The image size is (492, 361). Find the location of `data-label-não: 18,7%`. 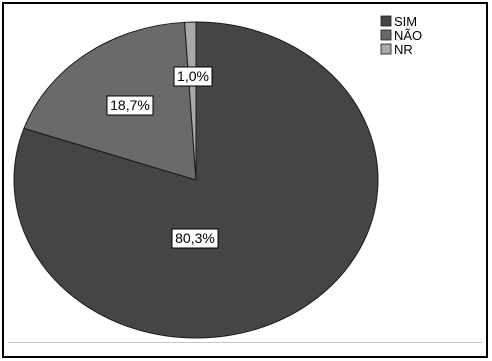

data-label-não: 18,7% is located at coordinates (130, 105).